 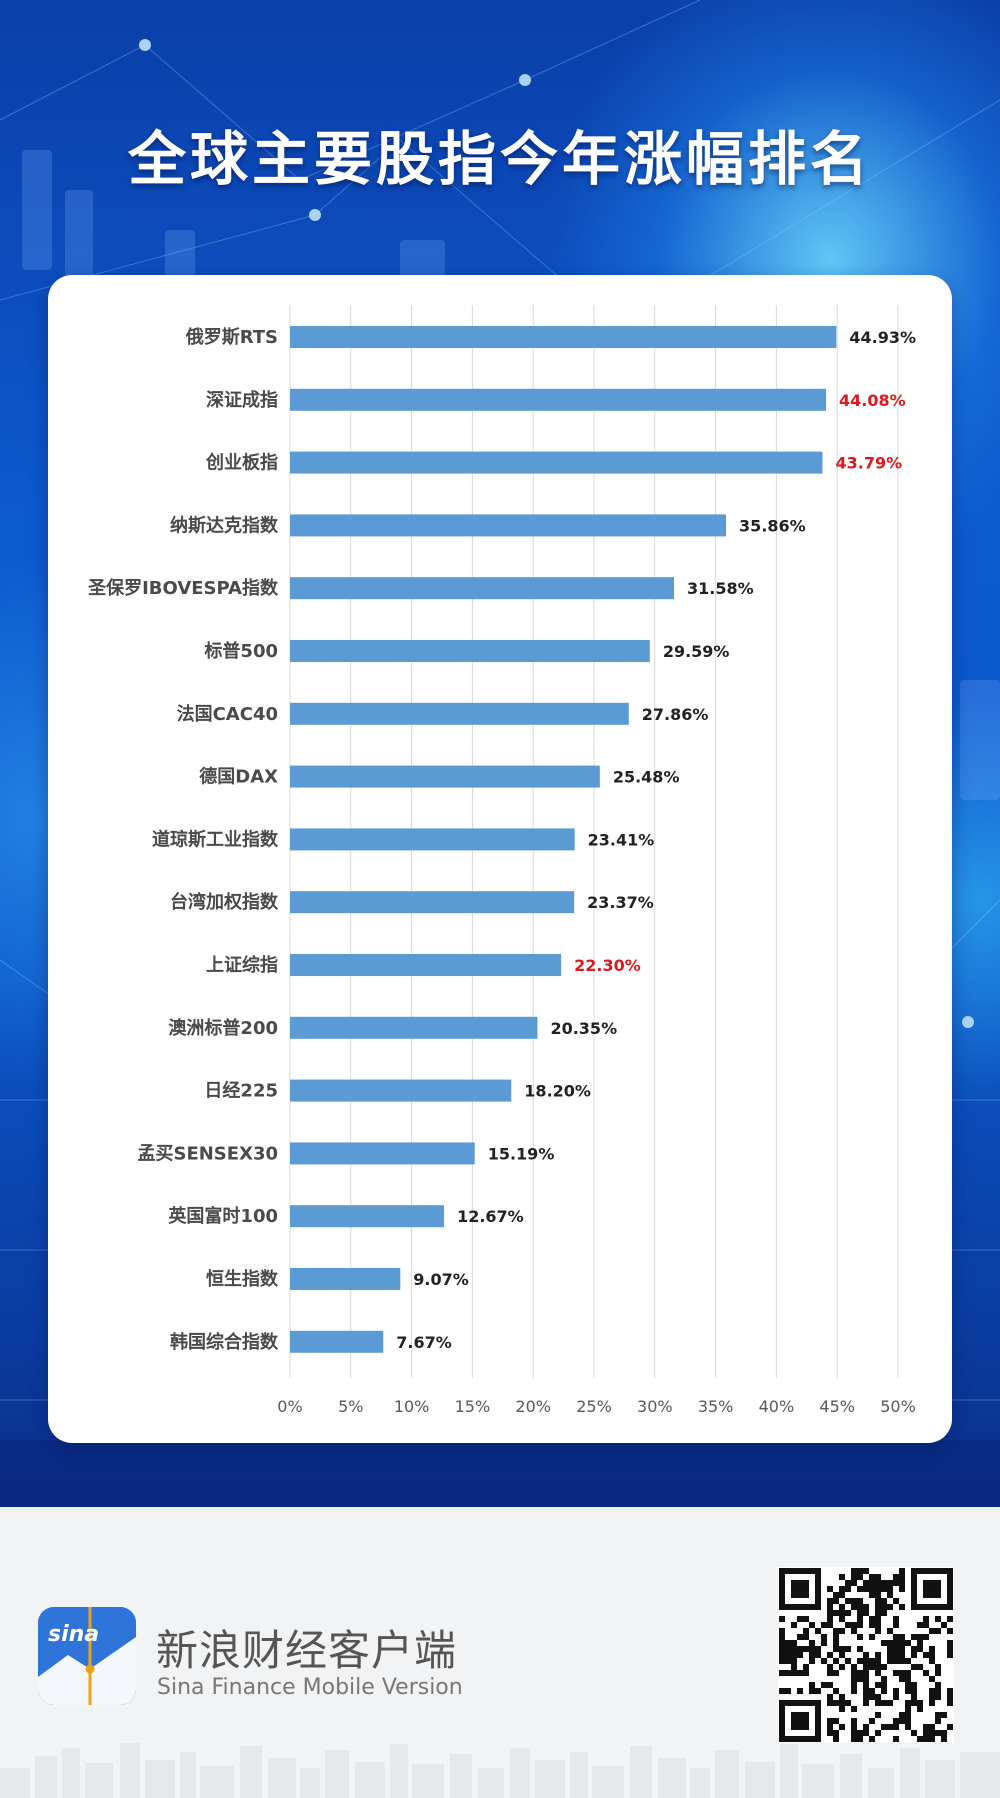 What do you see at coordinates (675, 714) in the screenshot?
I see `value-label: 27.86%` at bounding box center [675, 714].